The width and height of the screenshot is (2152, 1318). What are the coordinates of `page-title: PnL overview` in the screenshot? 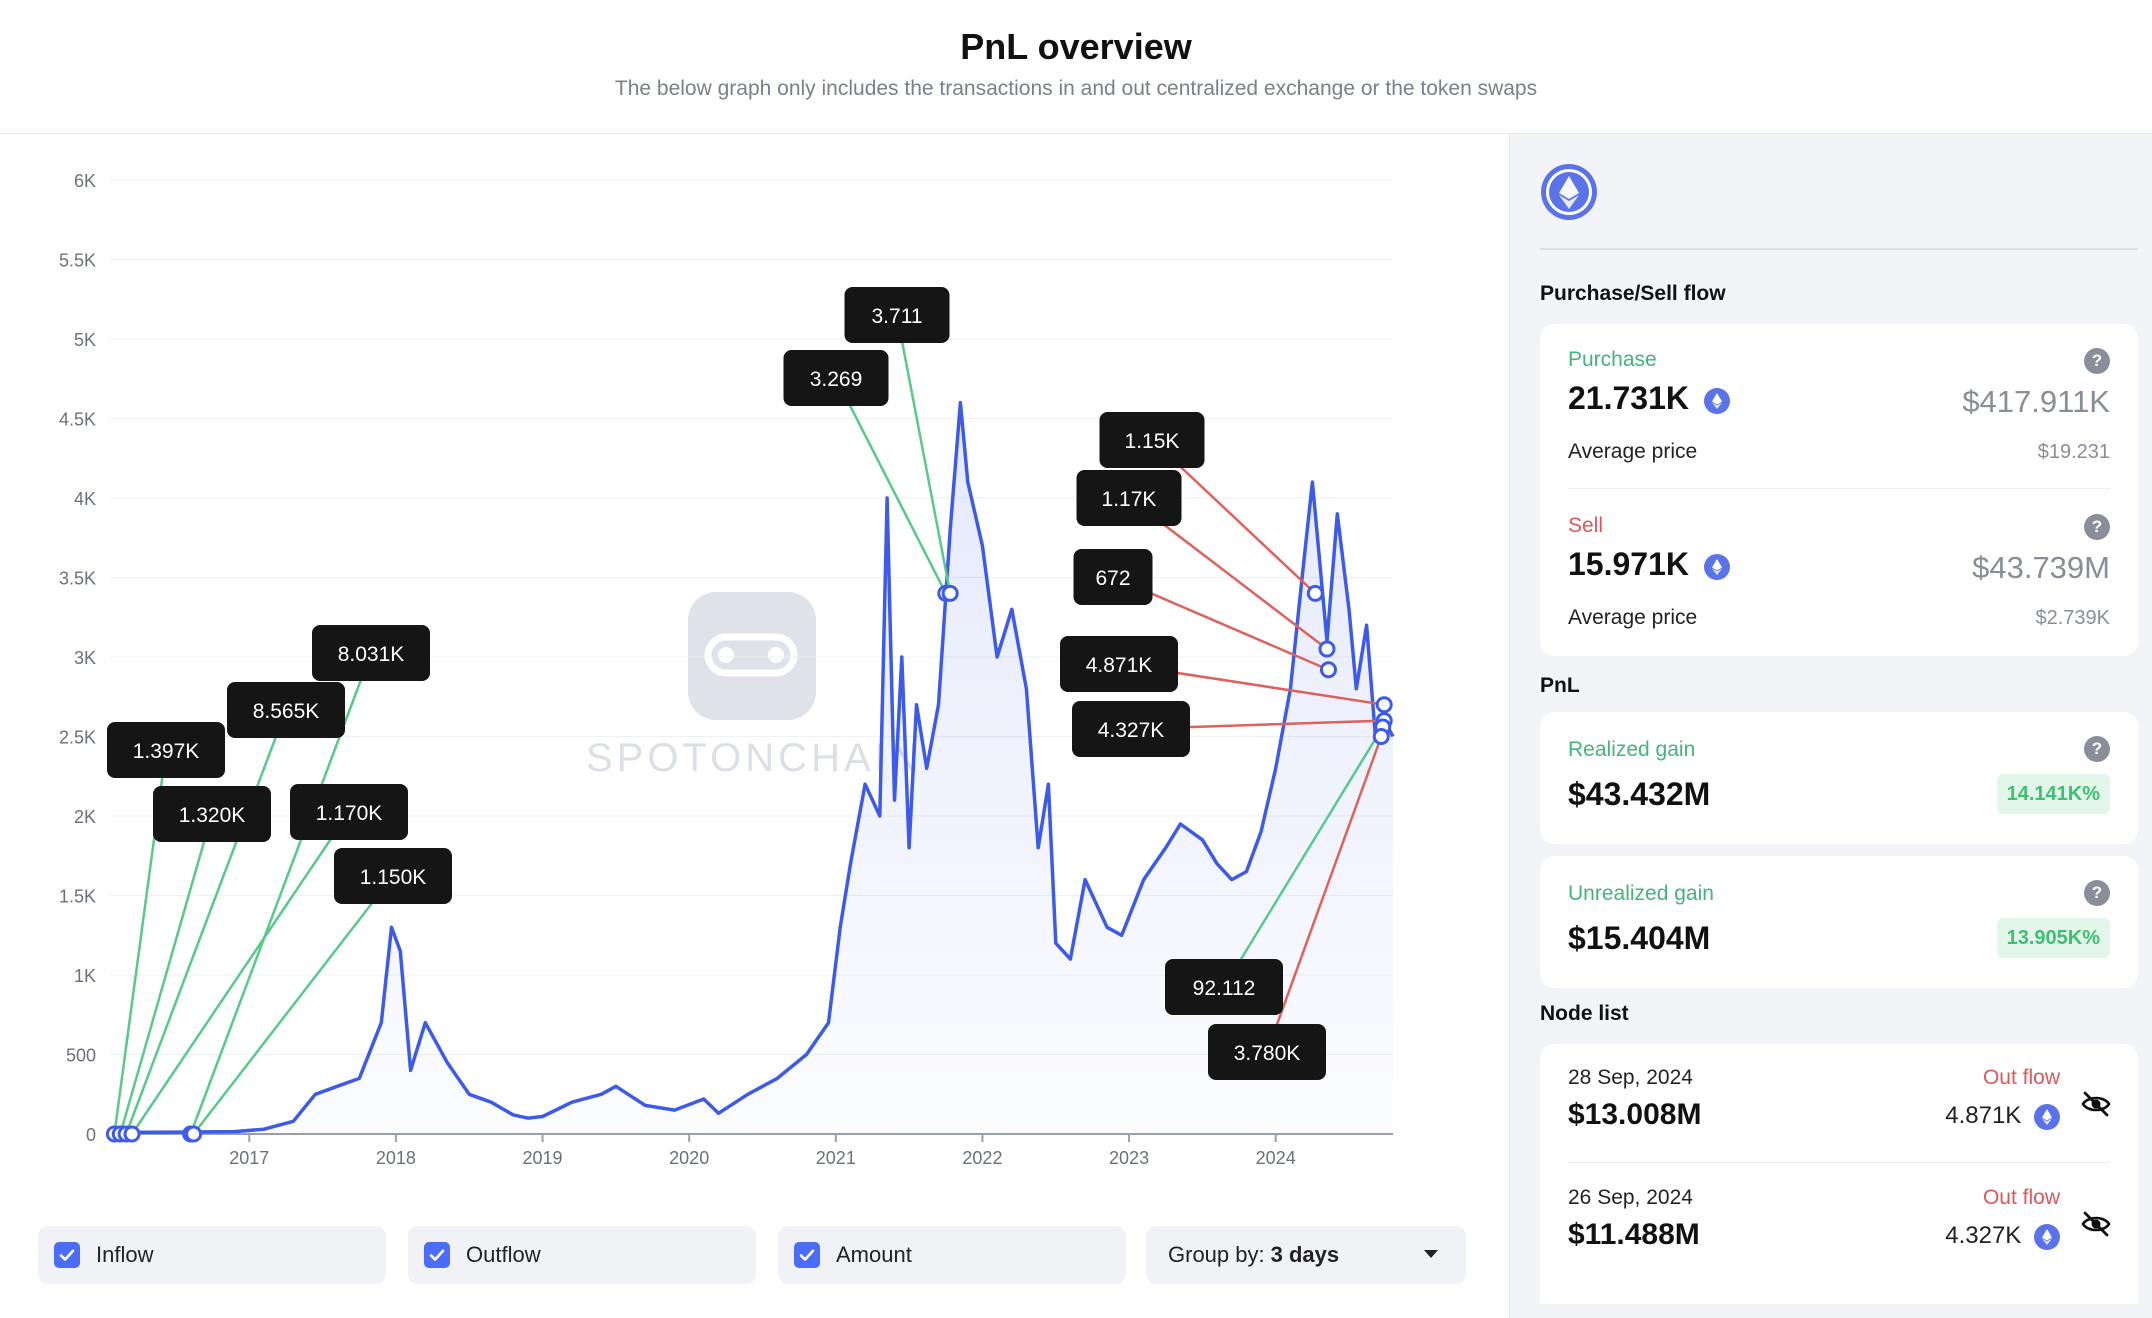 It's located at (1076, 46).